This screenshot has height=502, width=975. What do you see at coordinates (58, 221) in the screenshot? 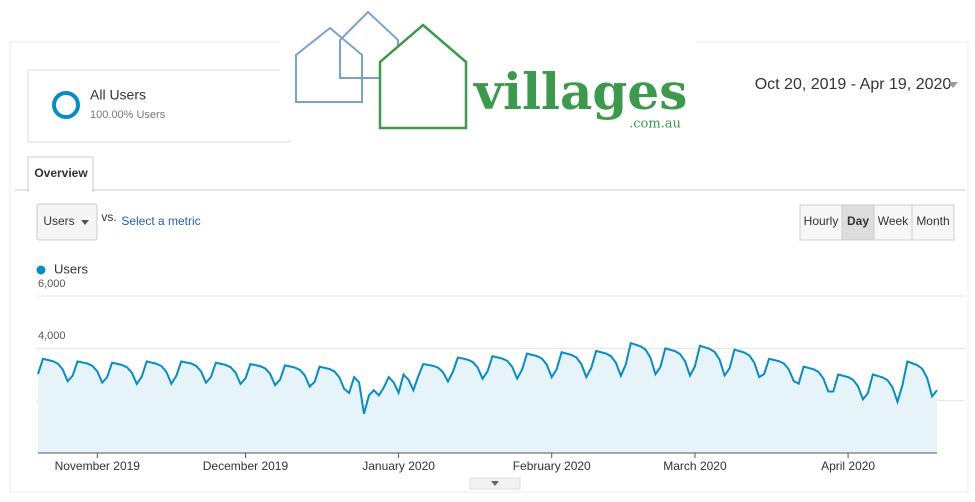
I see `metric-label: Users` at bounding box center [58, 221].